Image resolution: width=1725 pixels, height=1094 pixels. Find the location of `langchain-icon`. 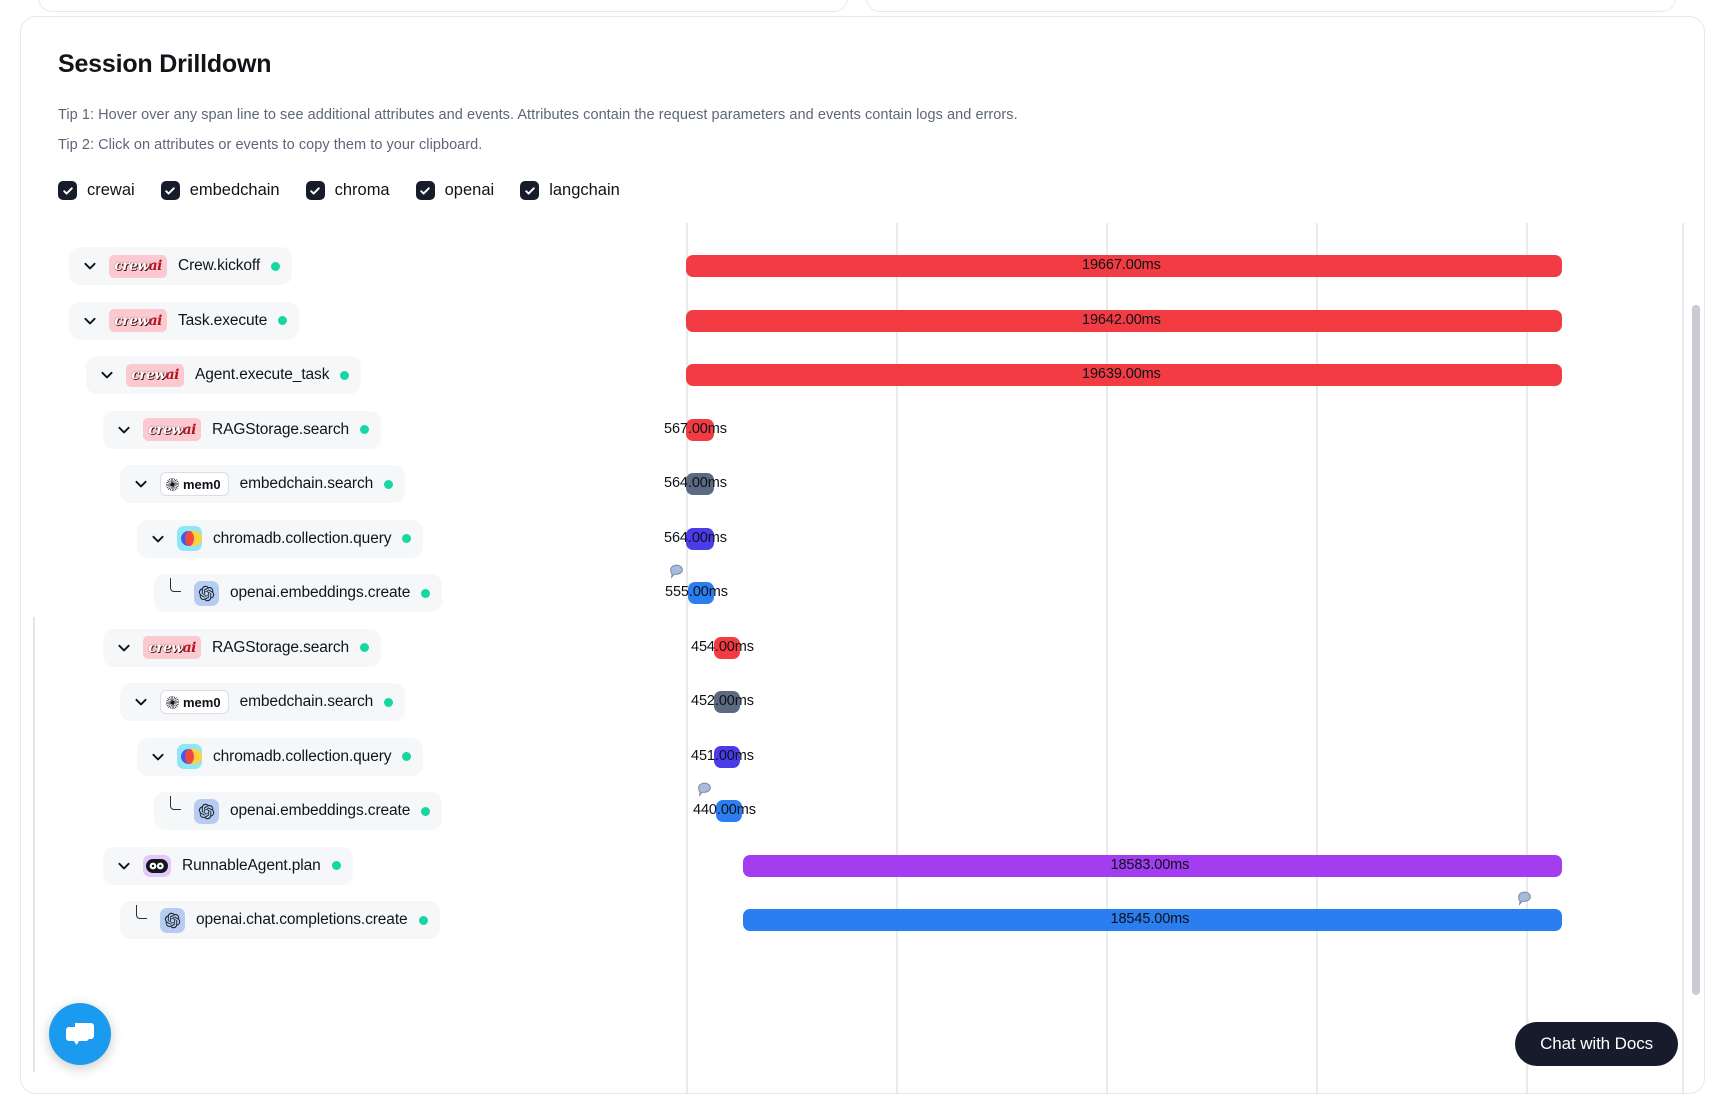

langchain-icon is located at coordinates (157, 865).